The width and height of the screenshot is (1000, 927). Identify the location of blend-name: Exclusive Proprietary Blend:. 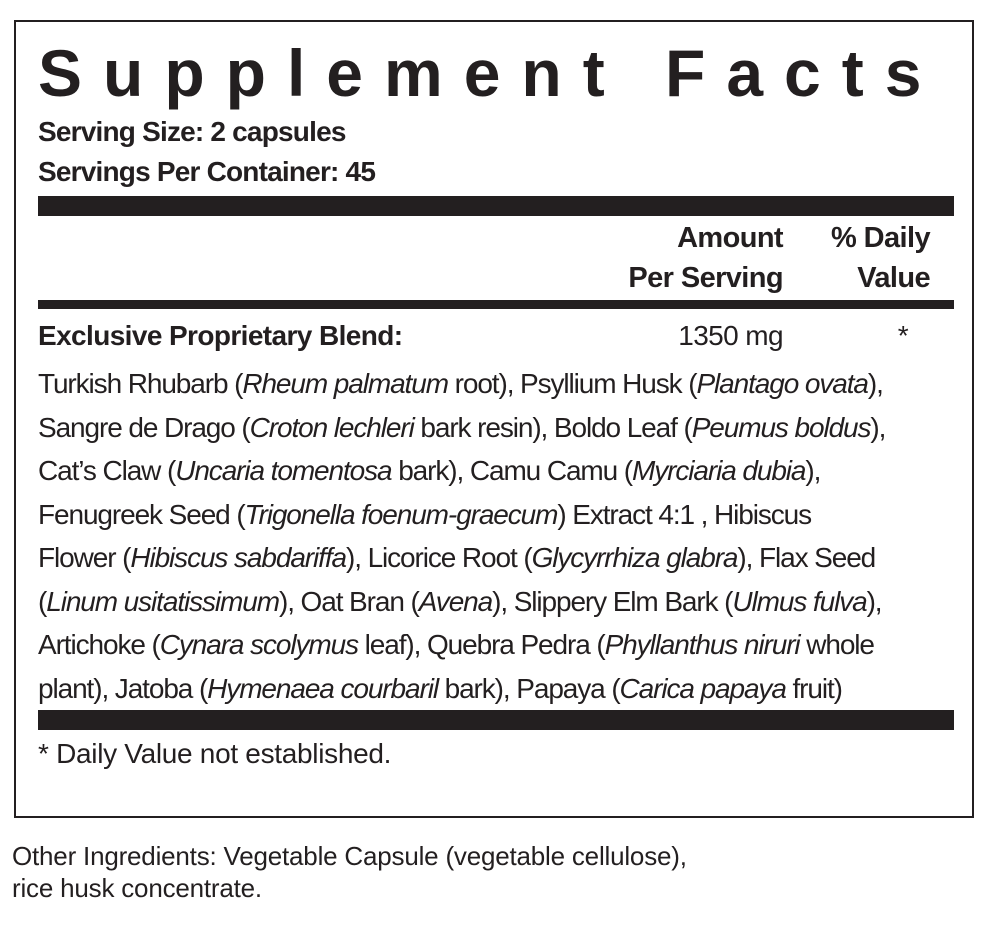
(220, 335).